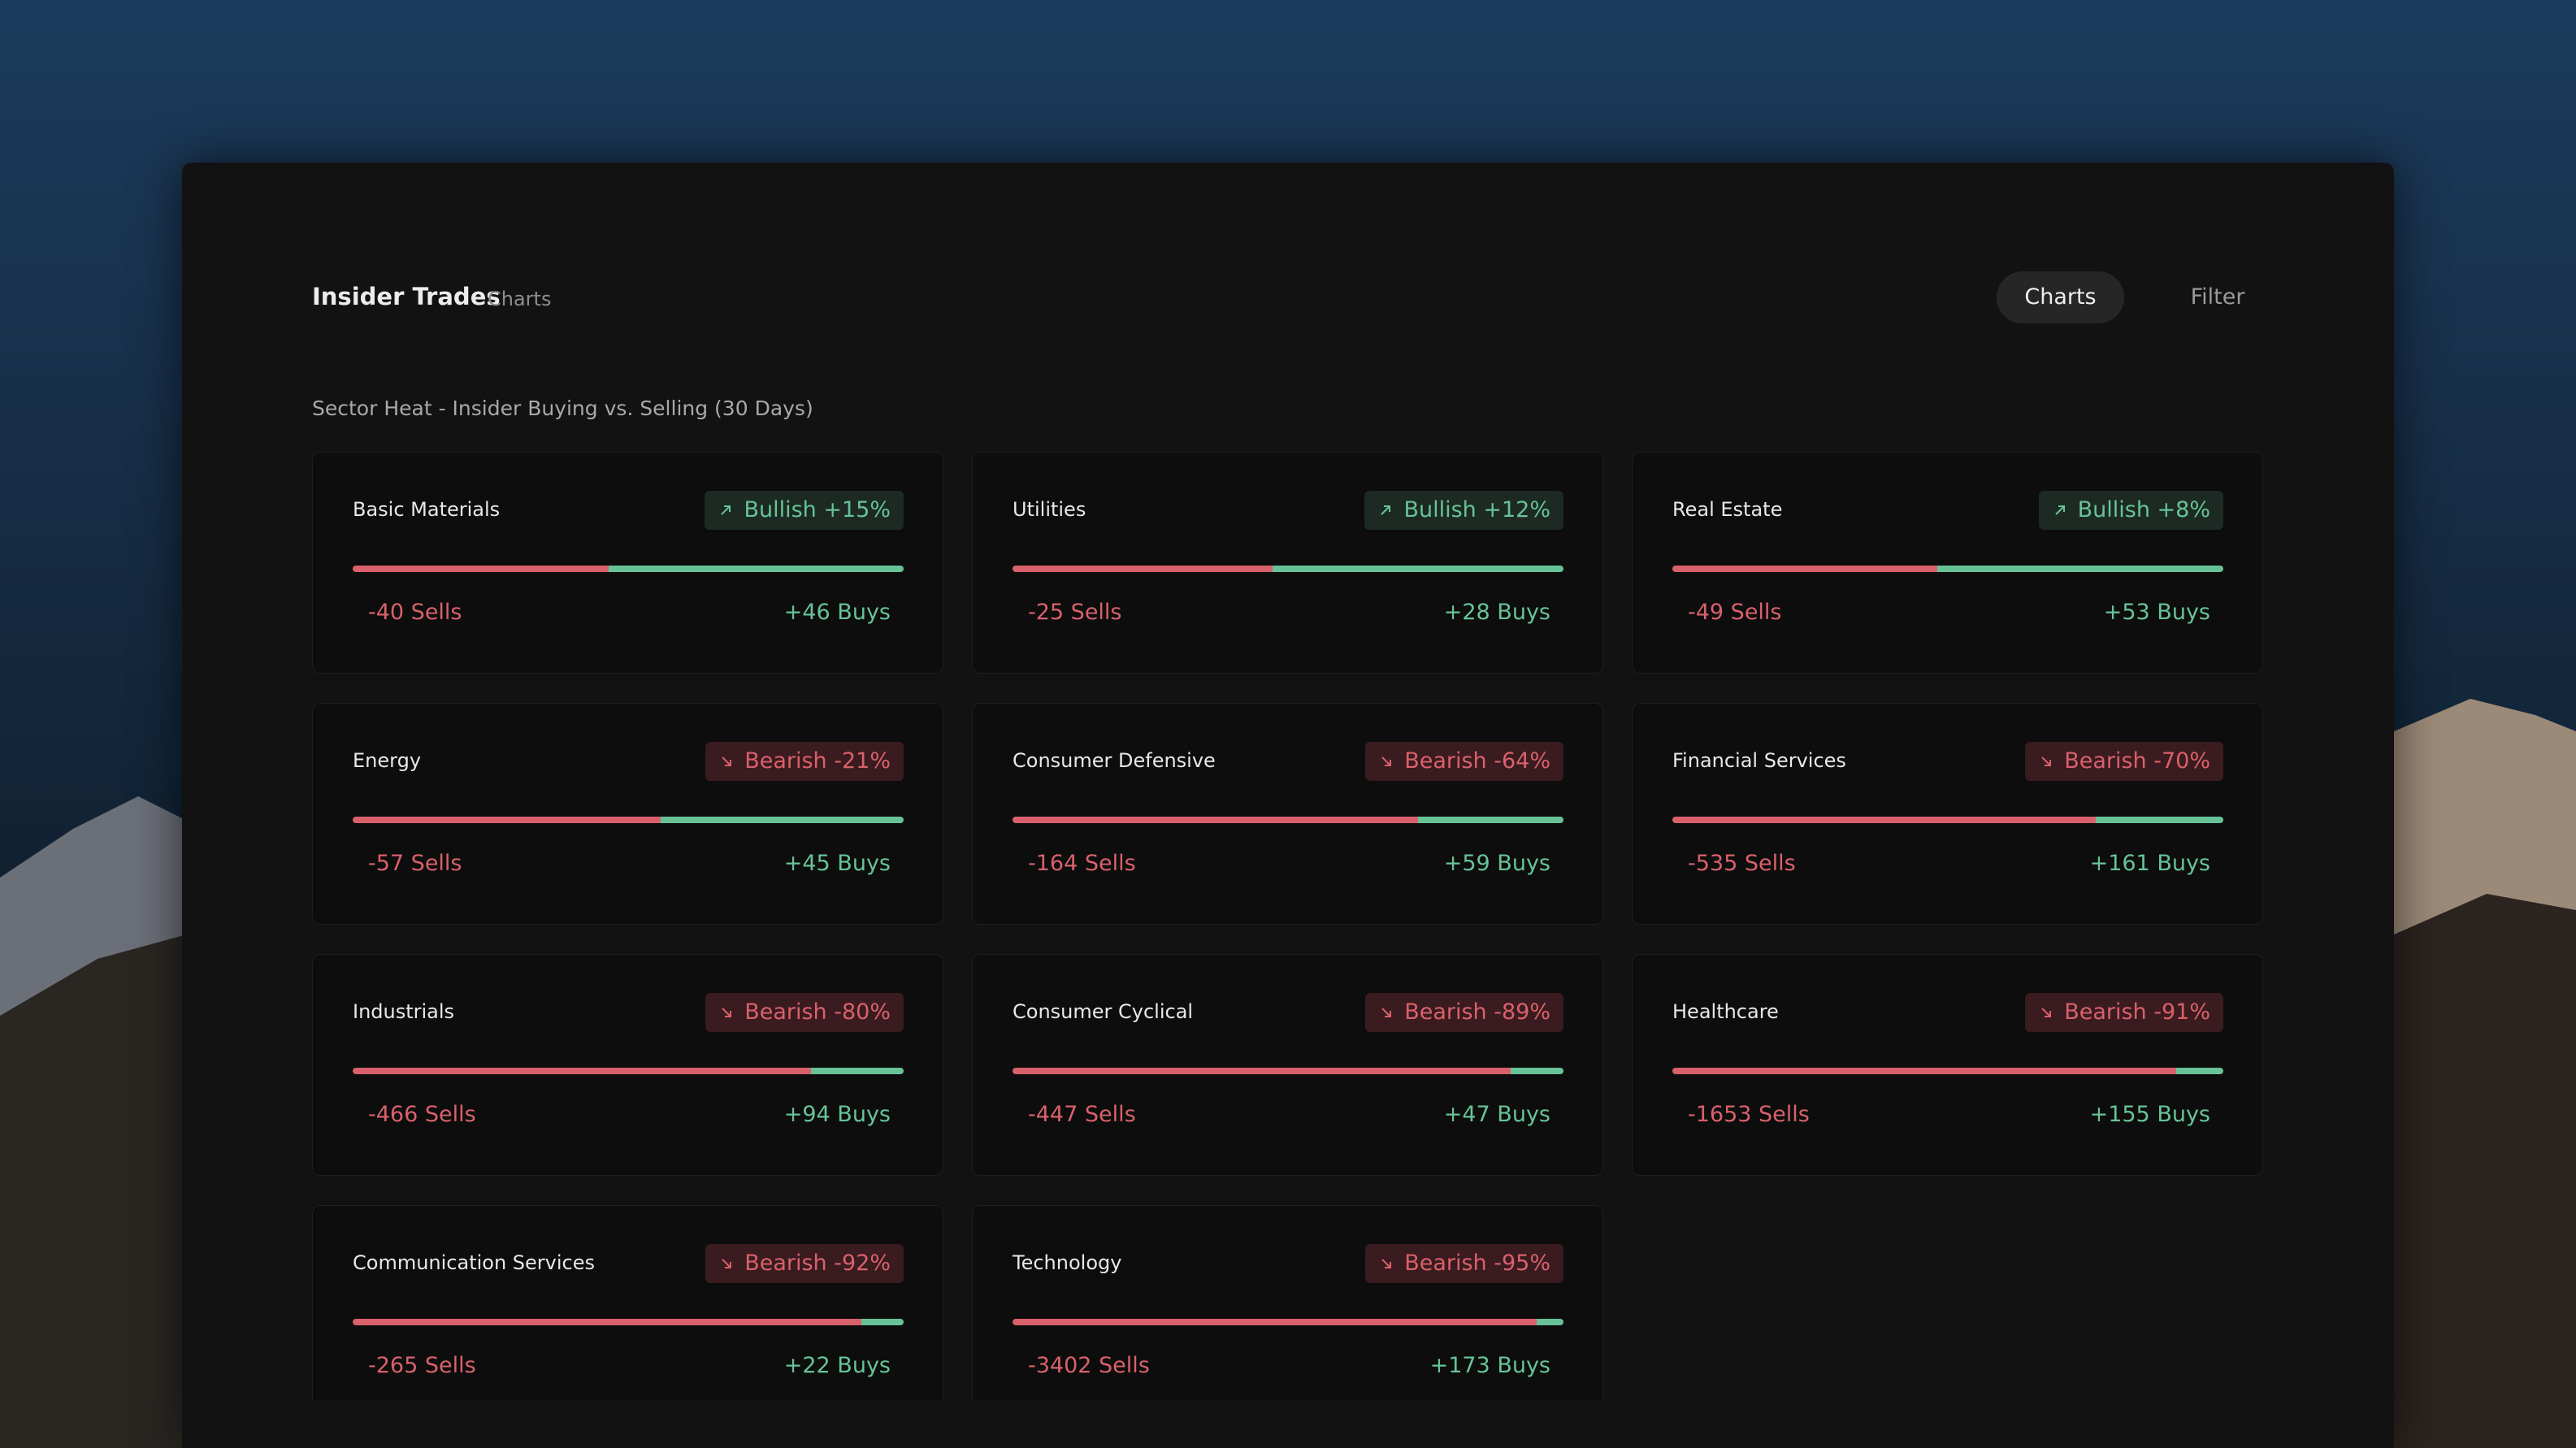 This screenshot has height=1448, width=2576. Describe the element at coordinates (837, 863) in the screenshot. I see `buys-label: +45 Buys` at that location.